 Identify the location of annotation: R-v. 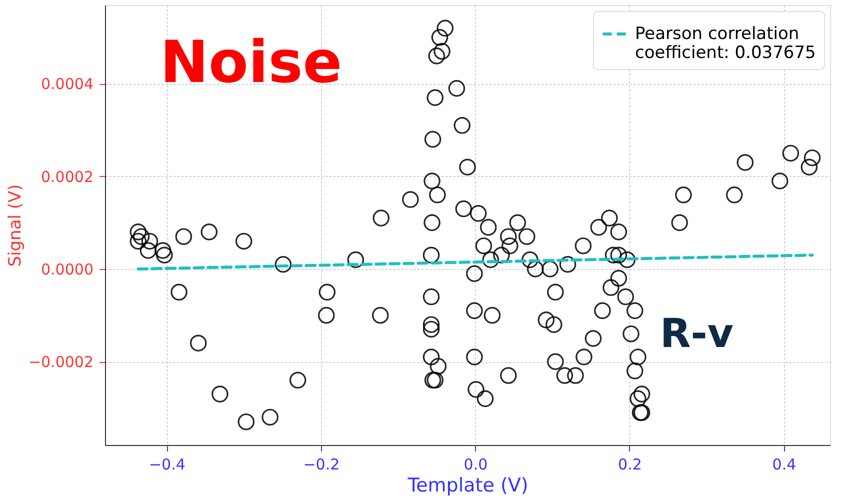
(697, 334).